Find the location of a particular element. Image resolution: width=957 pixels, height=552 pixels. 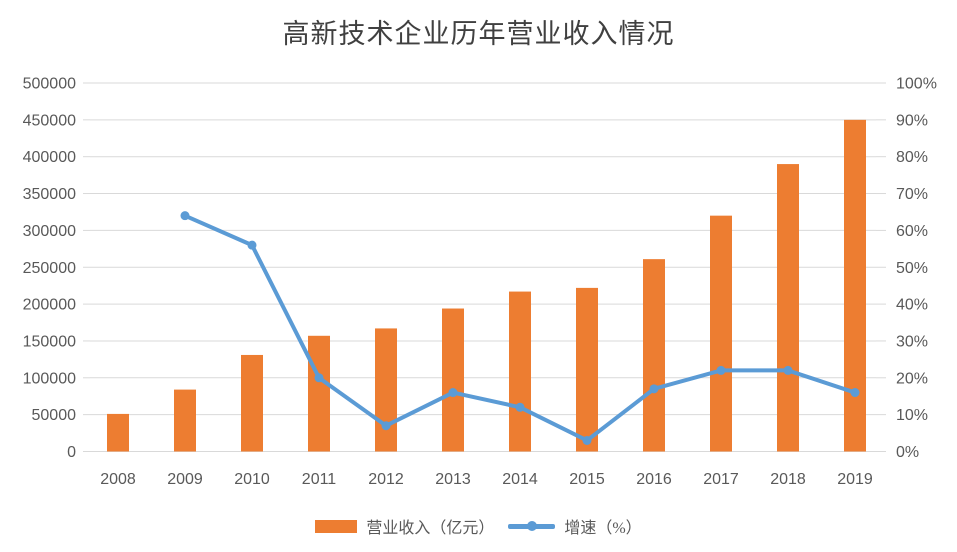

chart-title: 高新技术企业历年营业收入情况 is located at coordinates (478, 34).